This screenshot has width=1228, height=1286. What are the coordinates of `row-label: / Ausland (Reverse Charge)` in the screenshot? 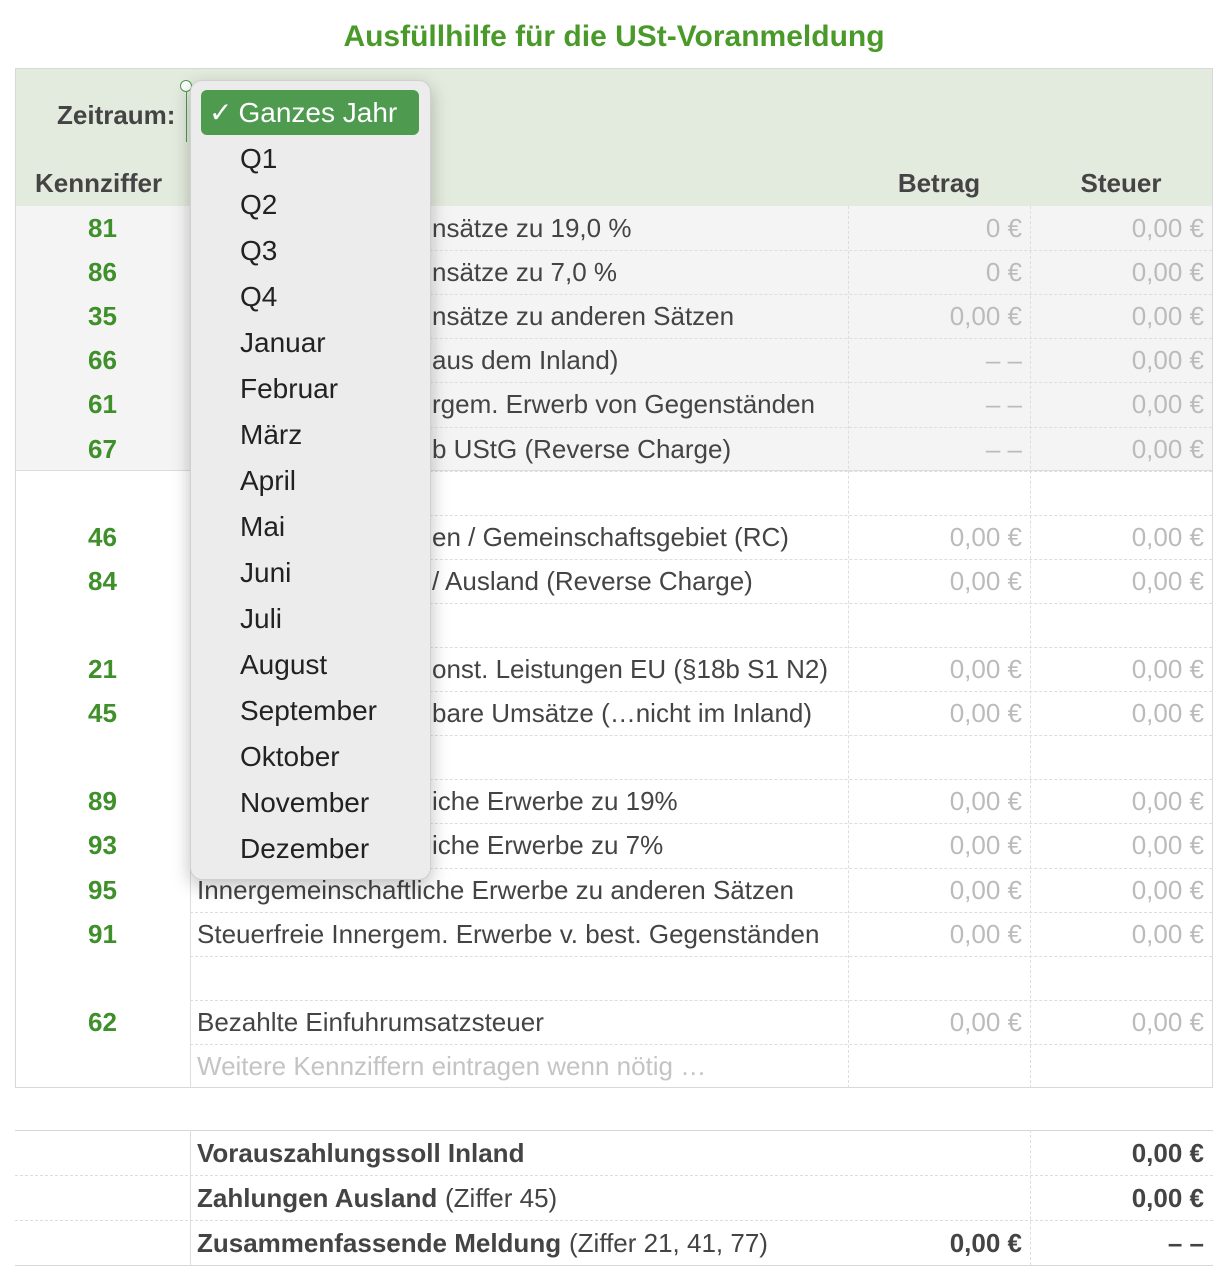 It's located at (592, 580).